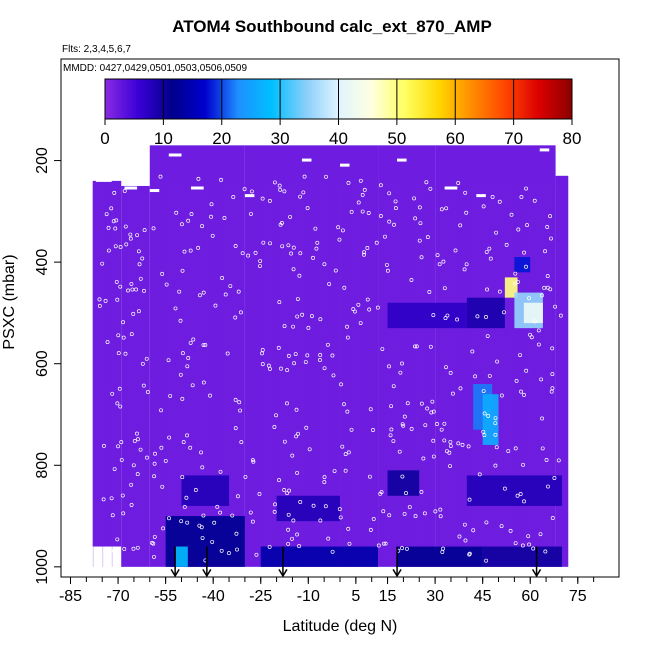 The image size is (650, 650). Describe the element at coordinates (327, 591) in the screenshot. I see `x-axis: -85 -70 -55 -40 -25 -10 5 15 30 45 60 75` at that location.